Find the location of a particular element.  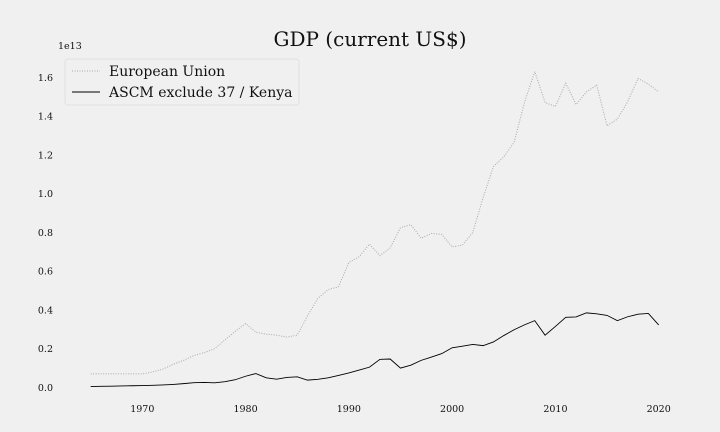

legend-label-european-union: European Union is located at coordinates (167, 72).